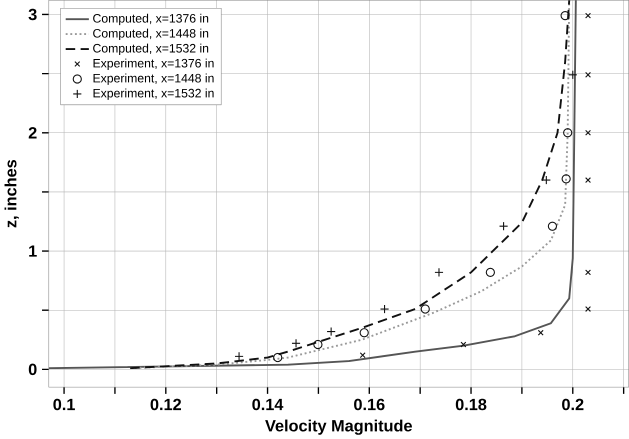 This screenshot has height=439, width=629. I want to click on legend-label: Computed, x=1448 in, so click(150, 34).